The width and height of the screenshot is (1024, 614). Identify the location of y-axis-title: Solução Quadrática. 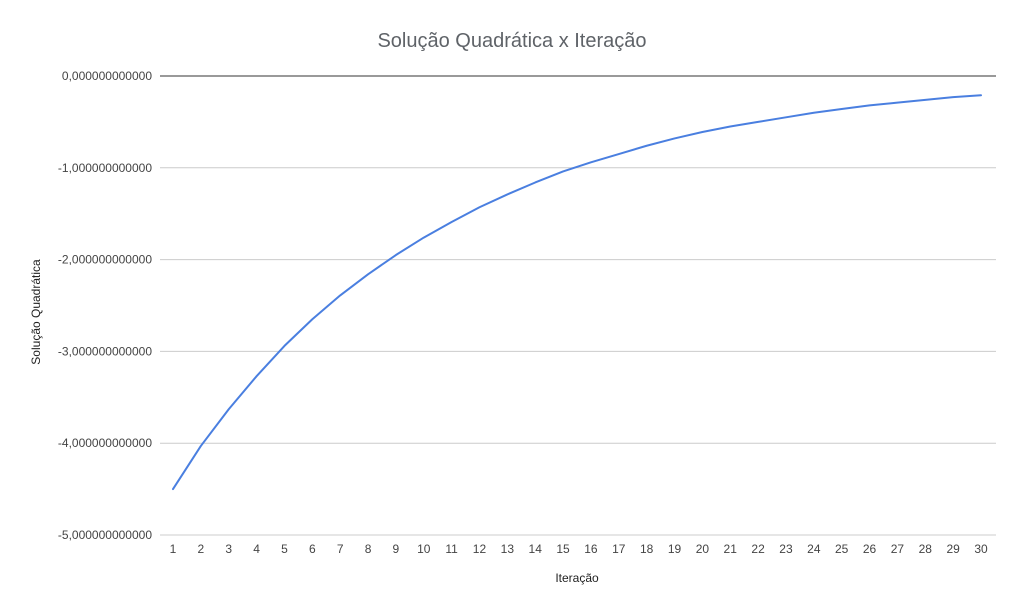
(36, 312).